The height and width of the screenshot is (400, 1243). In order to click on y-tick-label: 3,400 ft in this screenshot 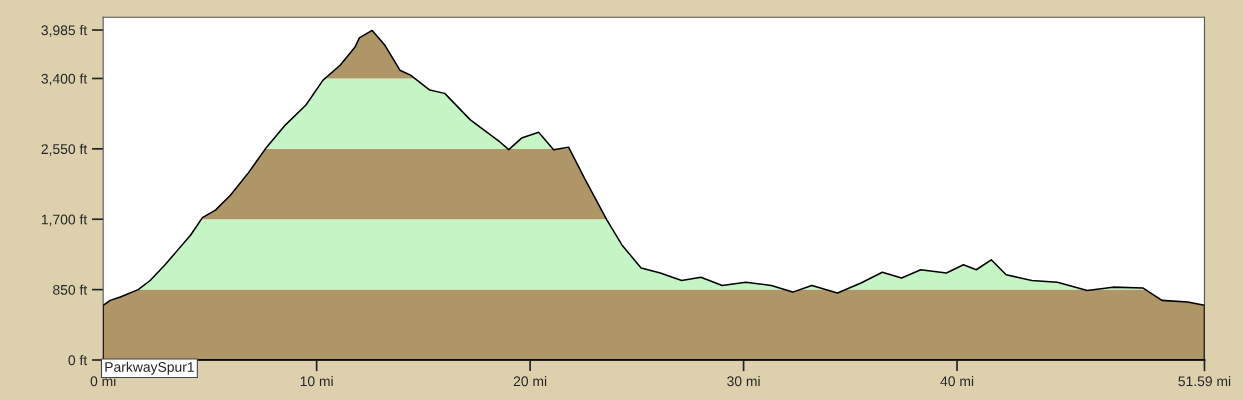, I will do `click(64, 79)`.